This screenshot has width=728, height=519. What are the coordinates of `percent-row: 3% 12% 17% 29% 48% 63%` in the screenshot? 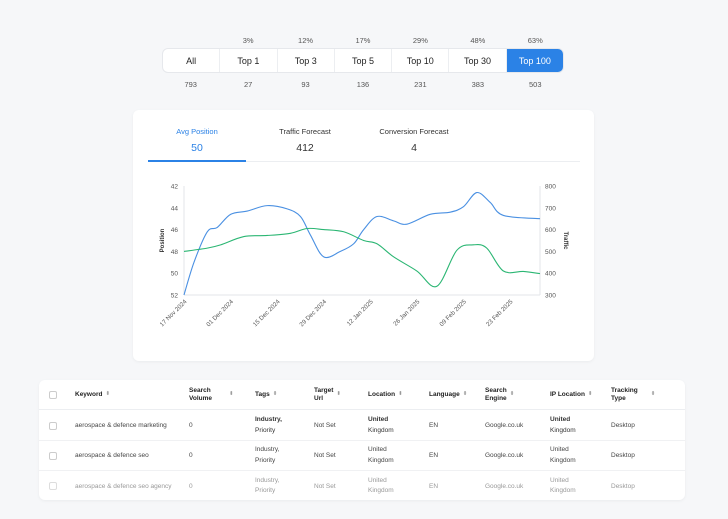 It's located at (363, 40).